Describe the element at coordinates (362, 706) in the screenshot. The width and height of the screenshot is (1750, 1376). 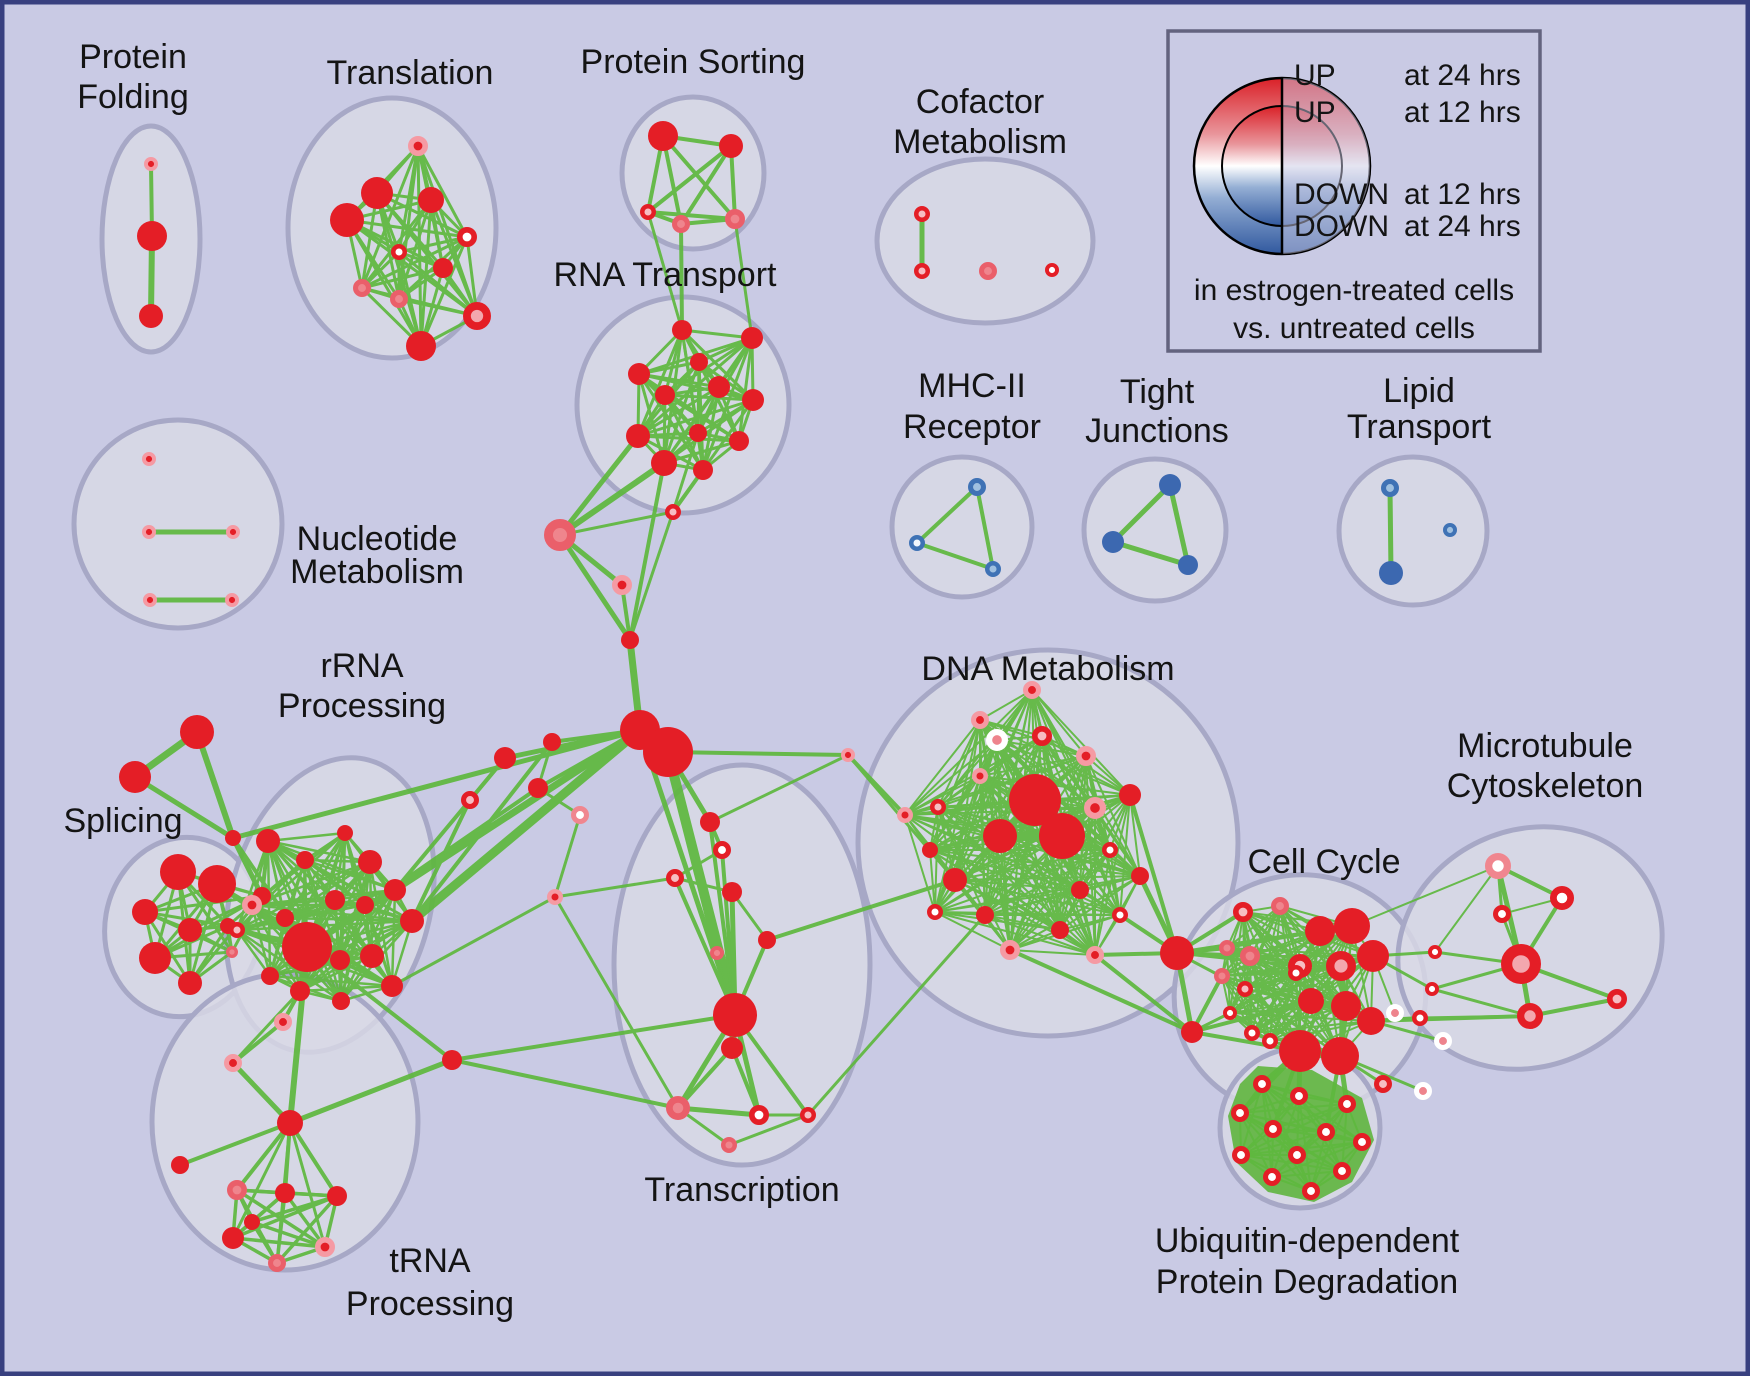
I see `cluster-label-rrna-processing: Processing` at that location.